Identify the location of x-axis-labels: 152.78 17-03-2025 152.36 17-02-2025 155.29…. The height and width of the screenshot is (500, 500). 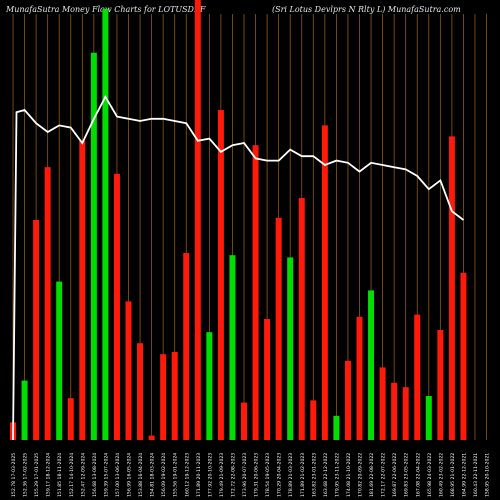
(251, 475).